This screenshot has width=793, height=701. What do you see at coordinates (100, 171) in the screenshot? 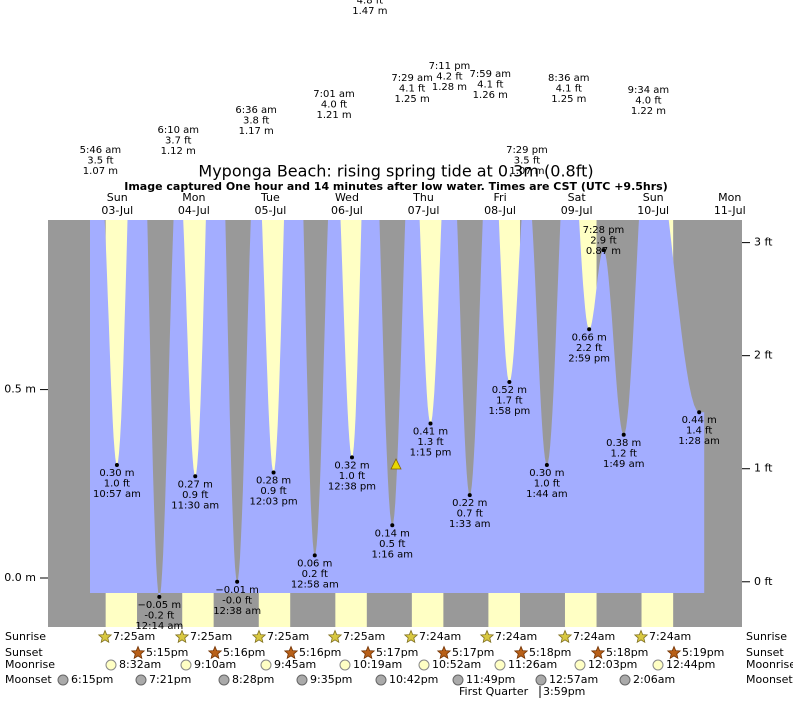
I see `extreme-label: 1.07 m` at bounding box center [100, 171].